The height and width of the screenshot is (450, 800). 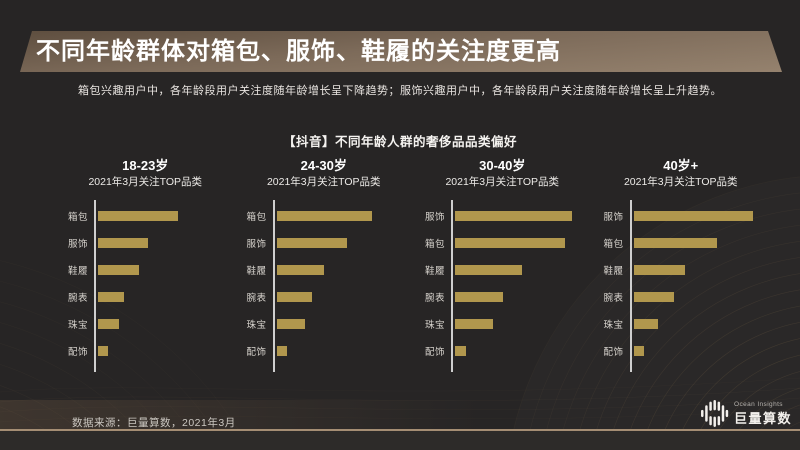 I want to click on page-title: 不同年龄群体对箱包、服饰、鞋履的关注度更高, so click(x=298, y=51).